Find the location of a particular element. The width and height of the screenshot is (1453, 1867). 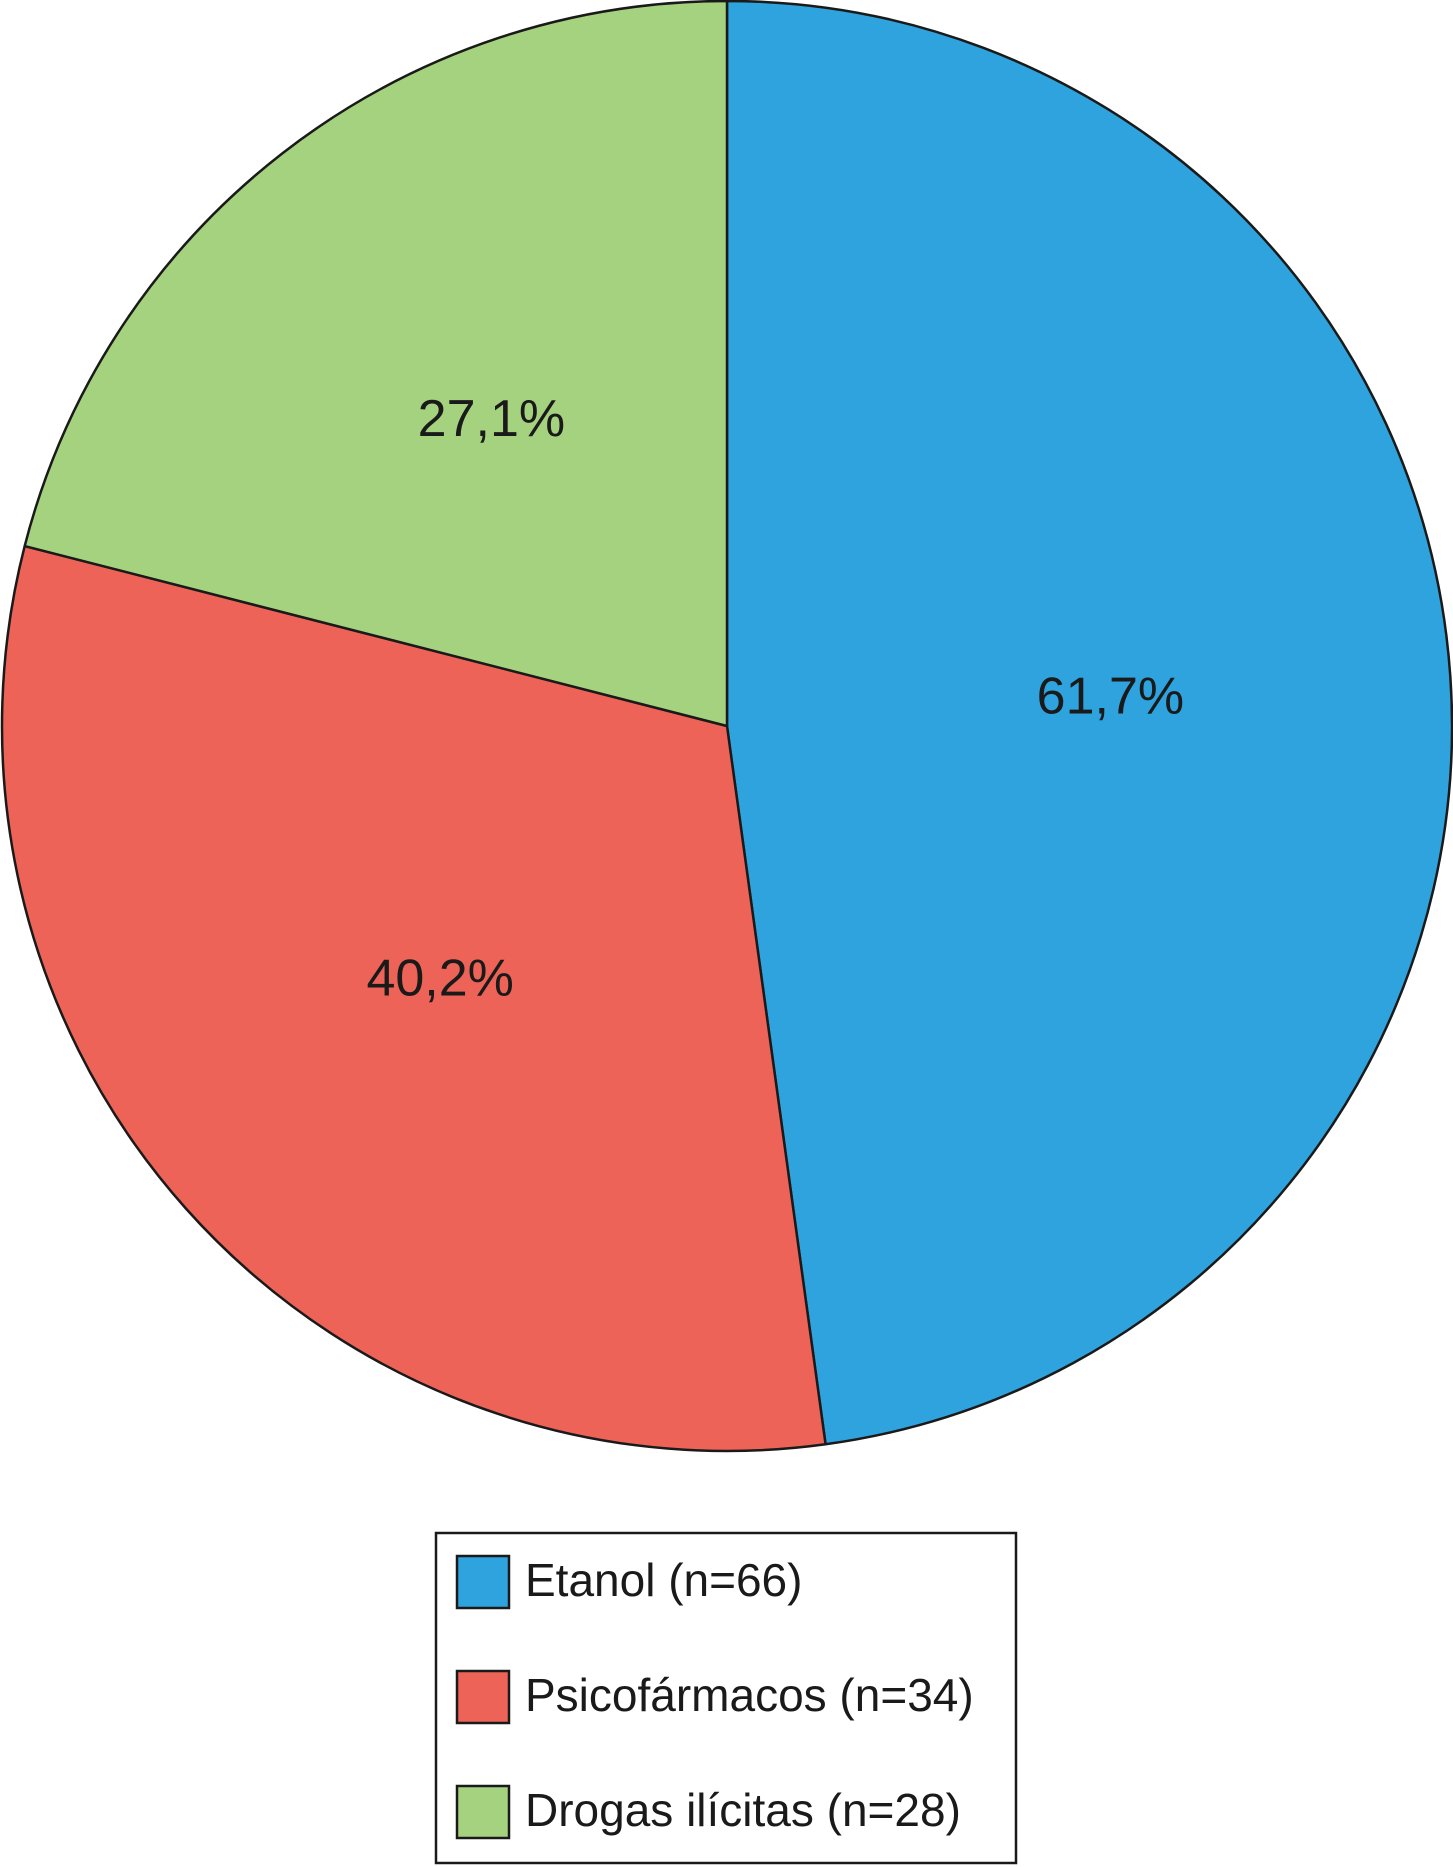

legend-label-2: Drogas ilícitas (n=28) is located at coordinates (743, 1810).